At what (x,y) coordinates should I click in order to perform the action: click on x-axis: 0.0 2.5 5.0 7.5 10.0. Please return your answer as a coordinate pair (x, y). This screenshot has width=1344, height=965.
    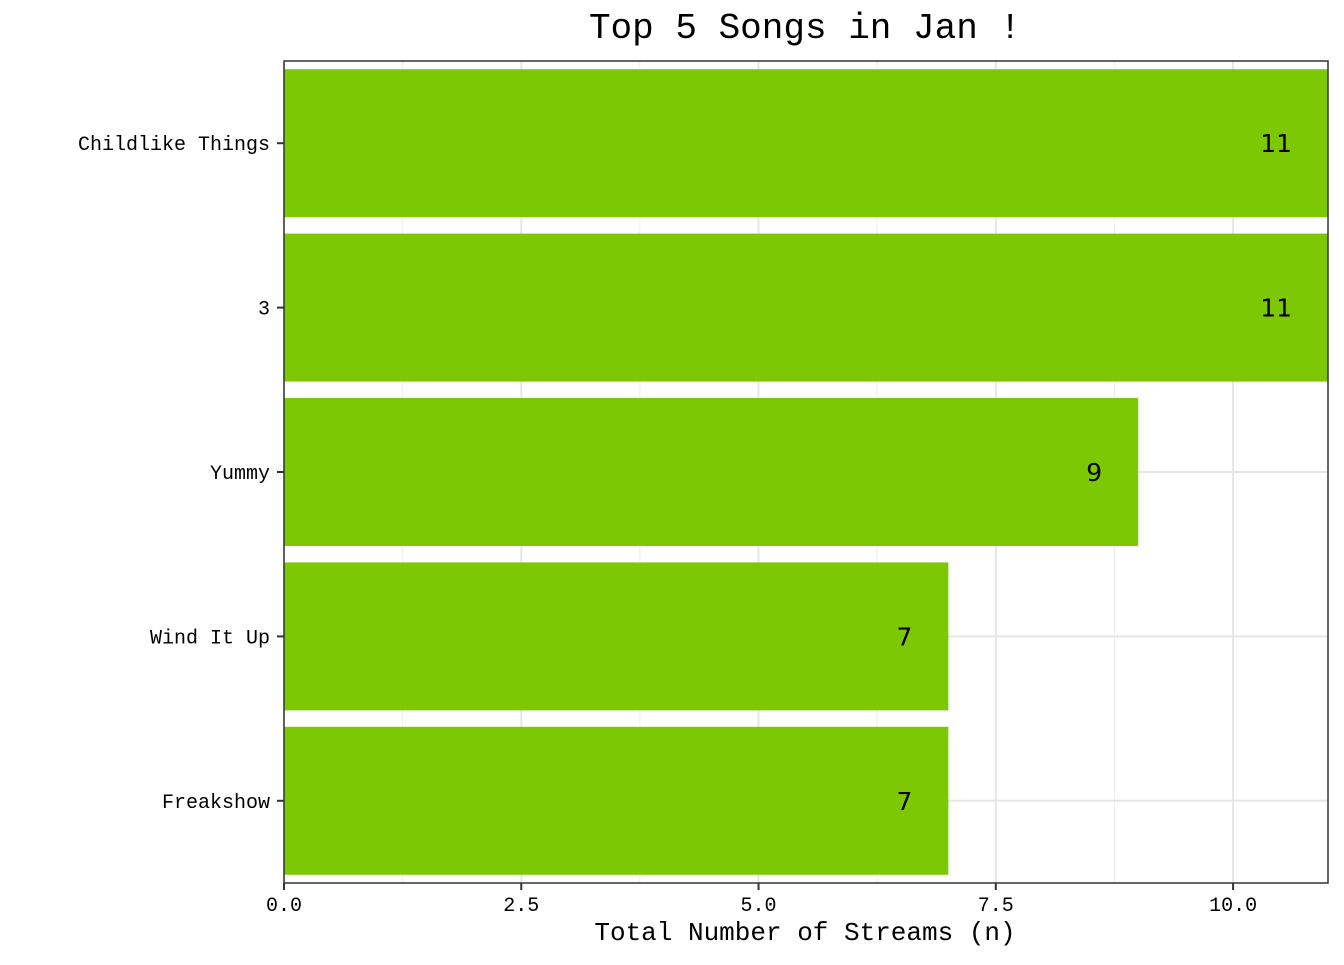
    Looking at the image, I should click on (761, 900).